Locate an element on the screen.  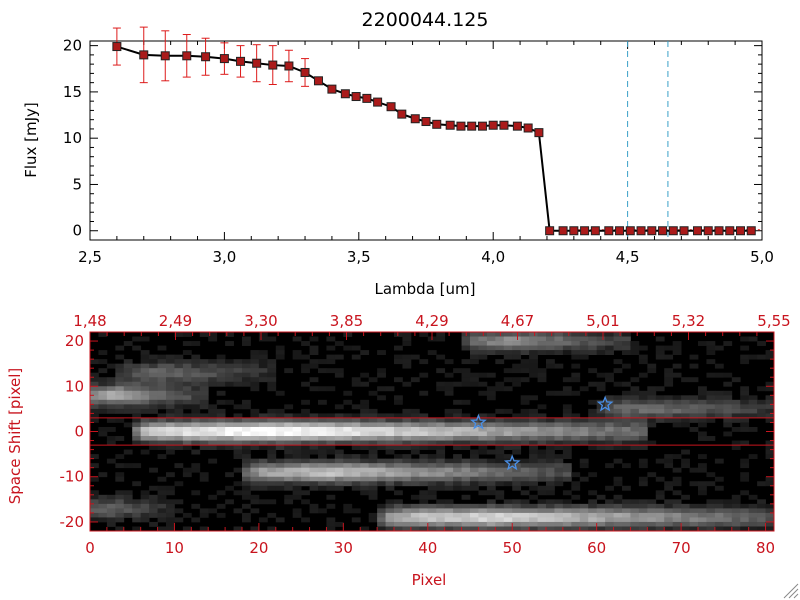
data-point is located at coordinates (504, 125).